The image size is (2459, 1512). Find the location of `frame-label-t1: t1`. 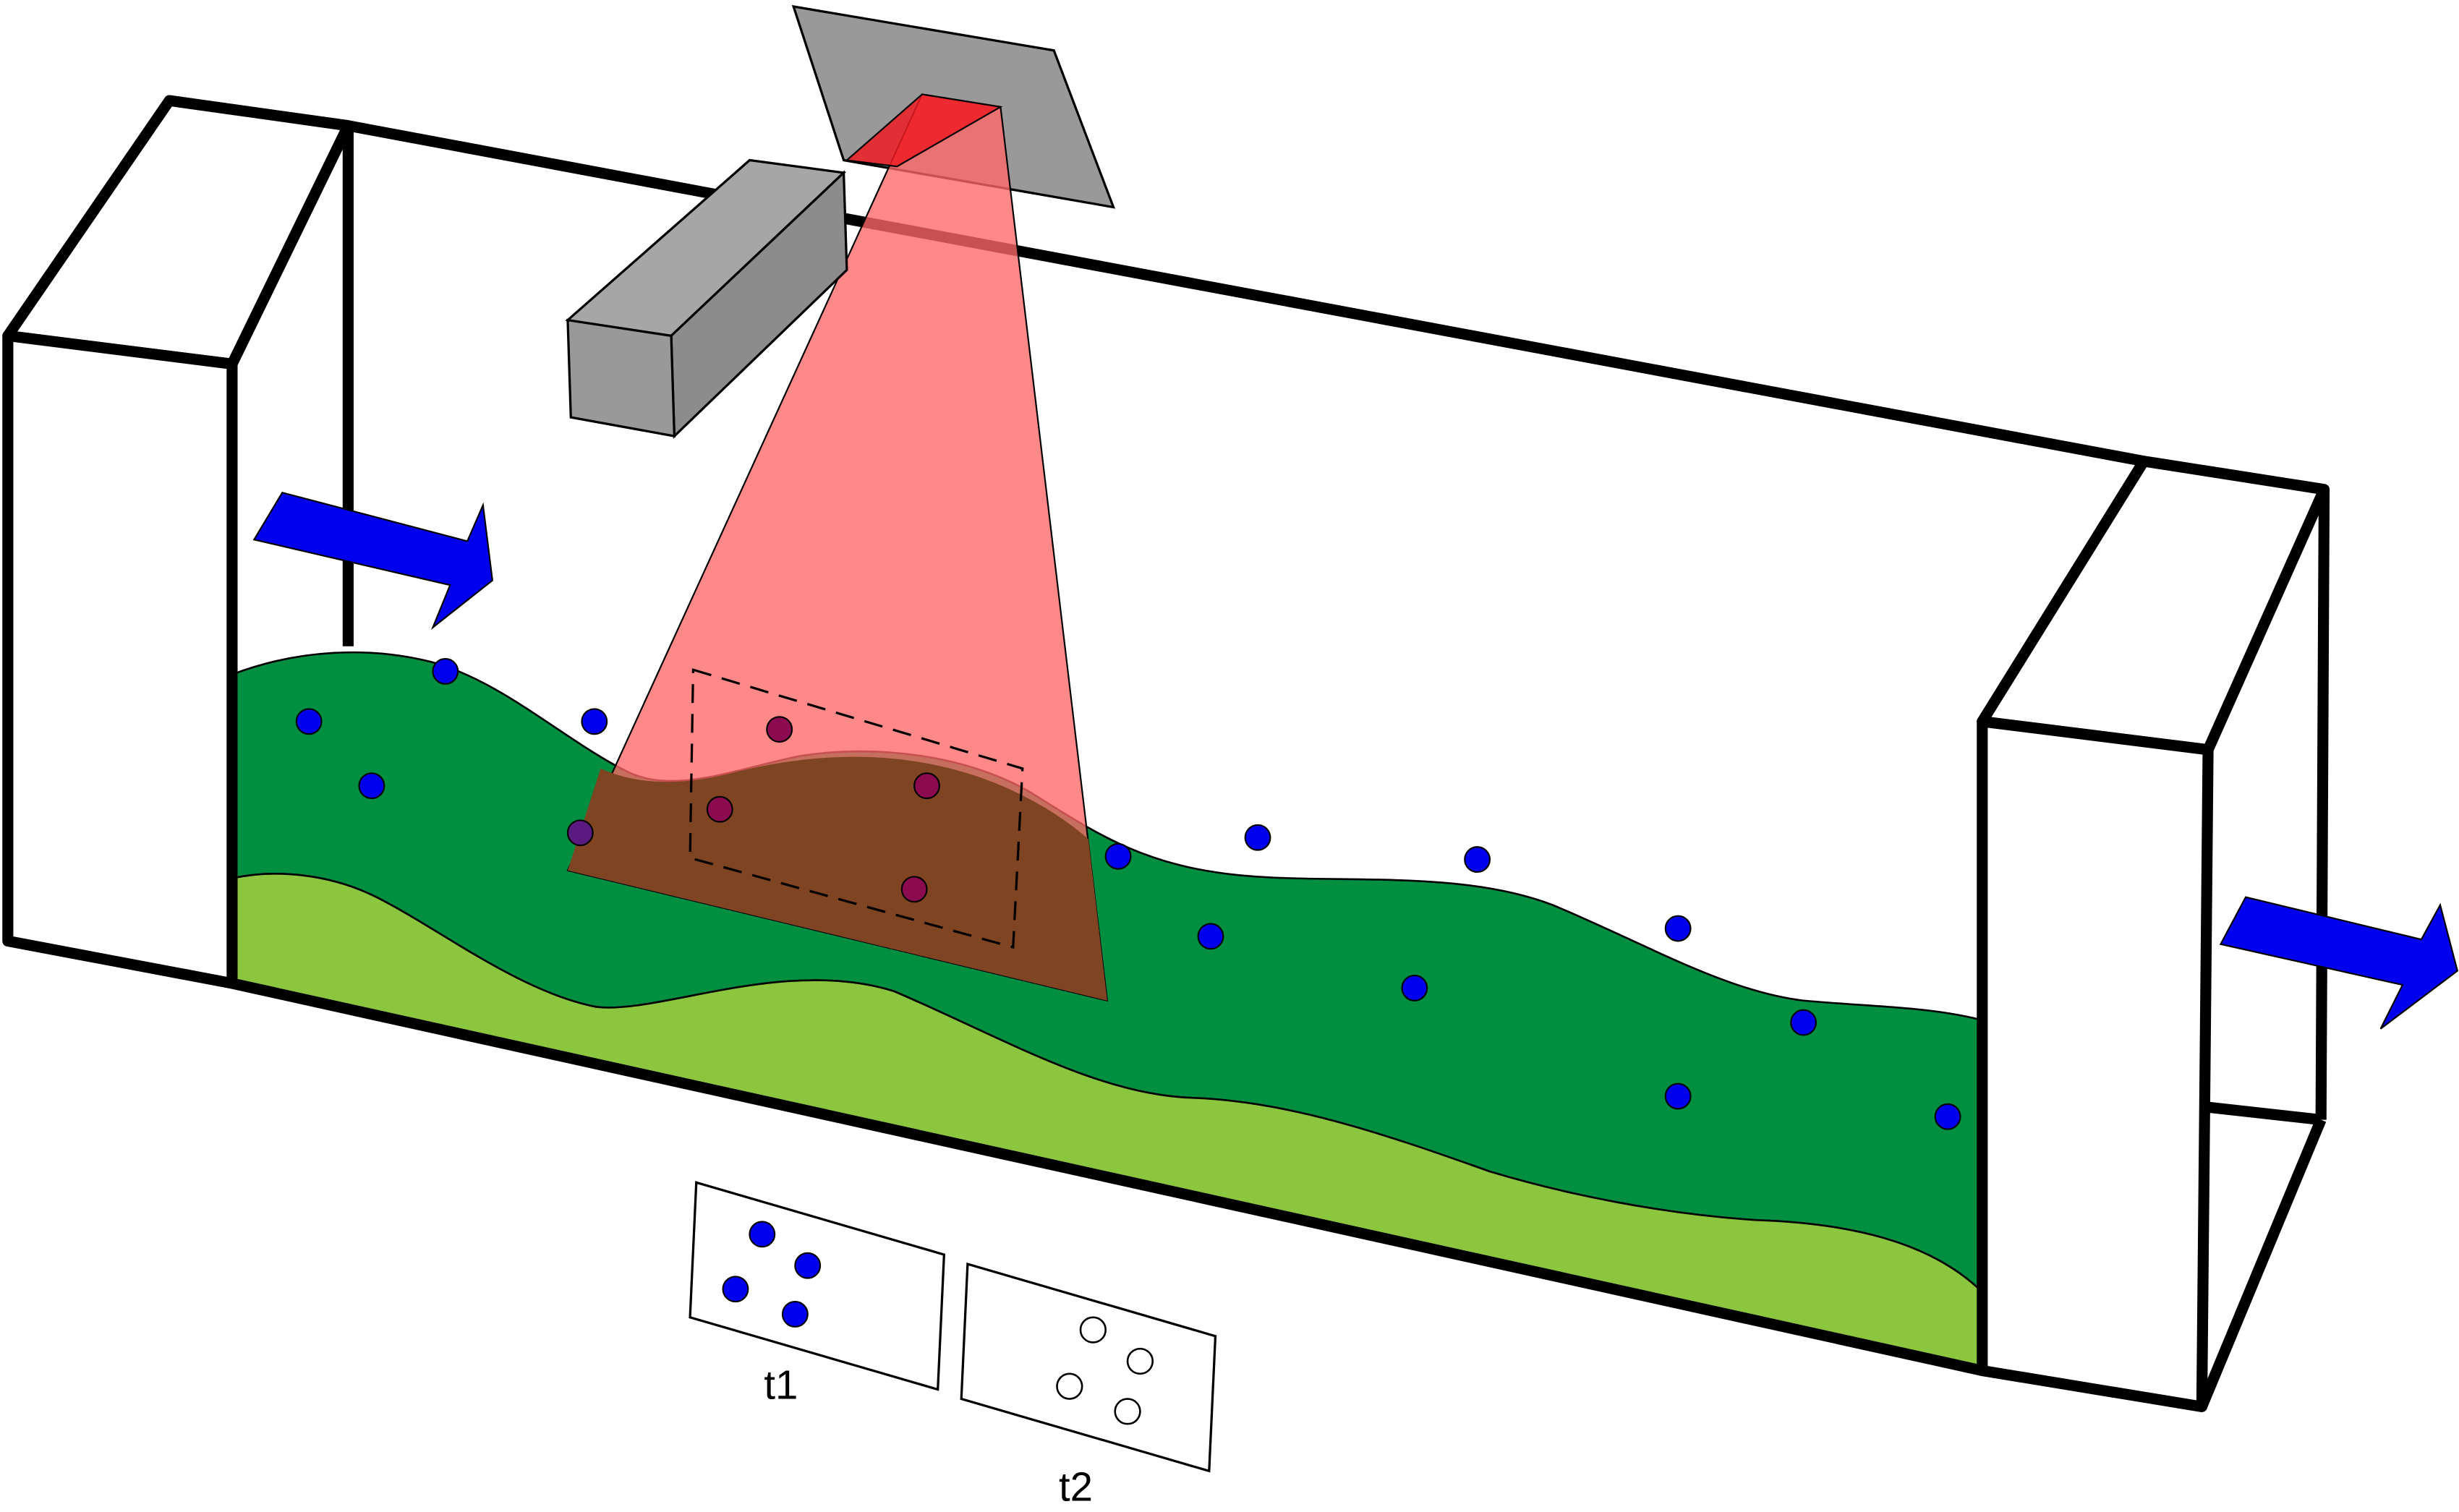

frame-label-t1: t1 is located at coordinates (781, 1385).